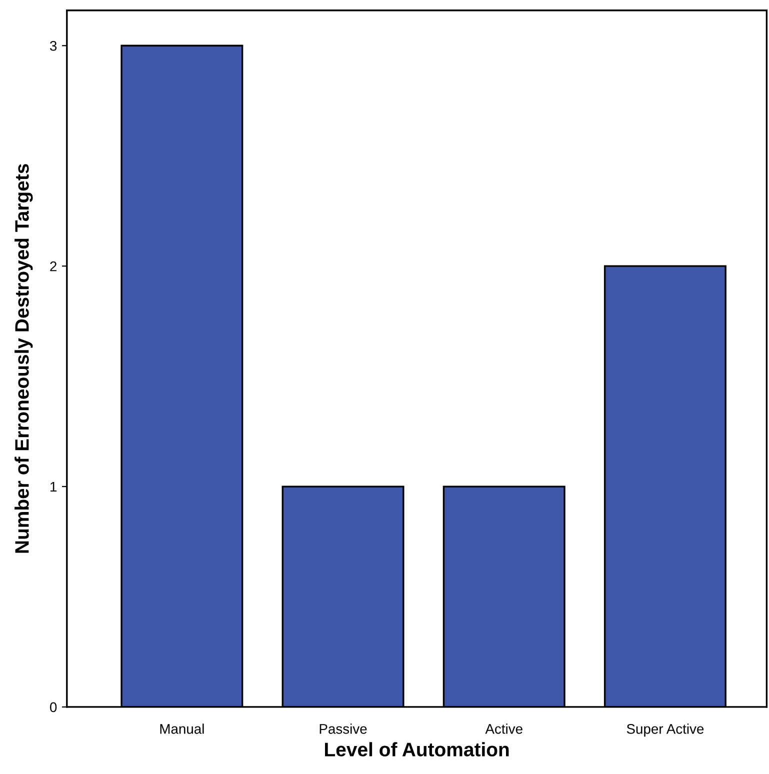 The width and height of the screenshot is (769, 774). What do you see at coordinates (182, 729) in the screenshot?
I see `x-tick-label: Manual` at bounding box center [182, 729].